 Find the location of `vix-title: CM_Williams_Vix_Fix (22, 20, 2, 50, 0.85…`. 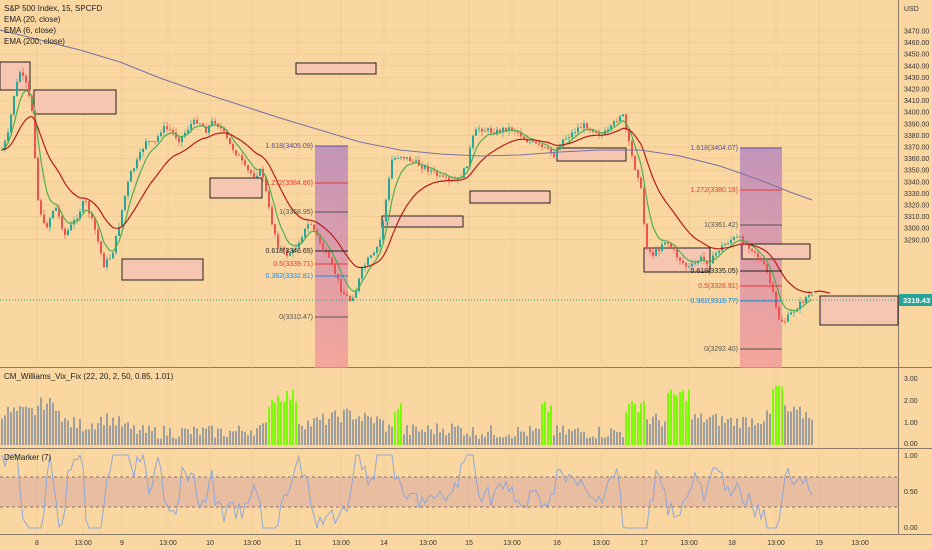

vix-title: CM_Williams_Vix_Fix (22, 20, 2, 50, 0.85… is located at coordinates (89, 376).